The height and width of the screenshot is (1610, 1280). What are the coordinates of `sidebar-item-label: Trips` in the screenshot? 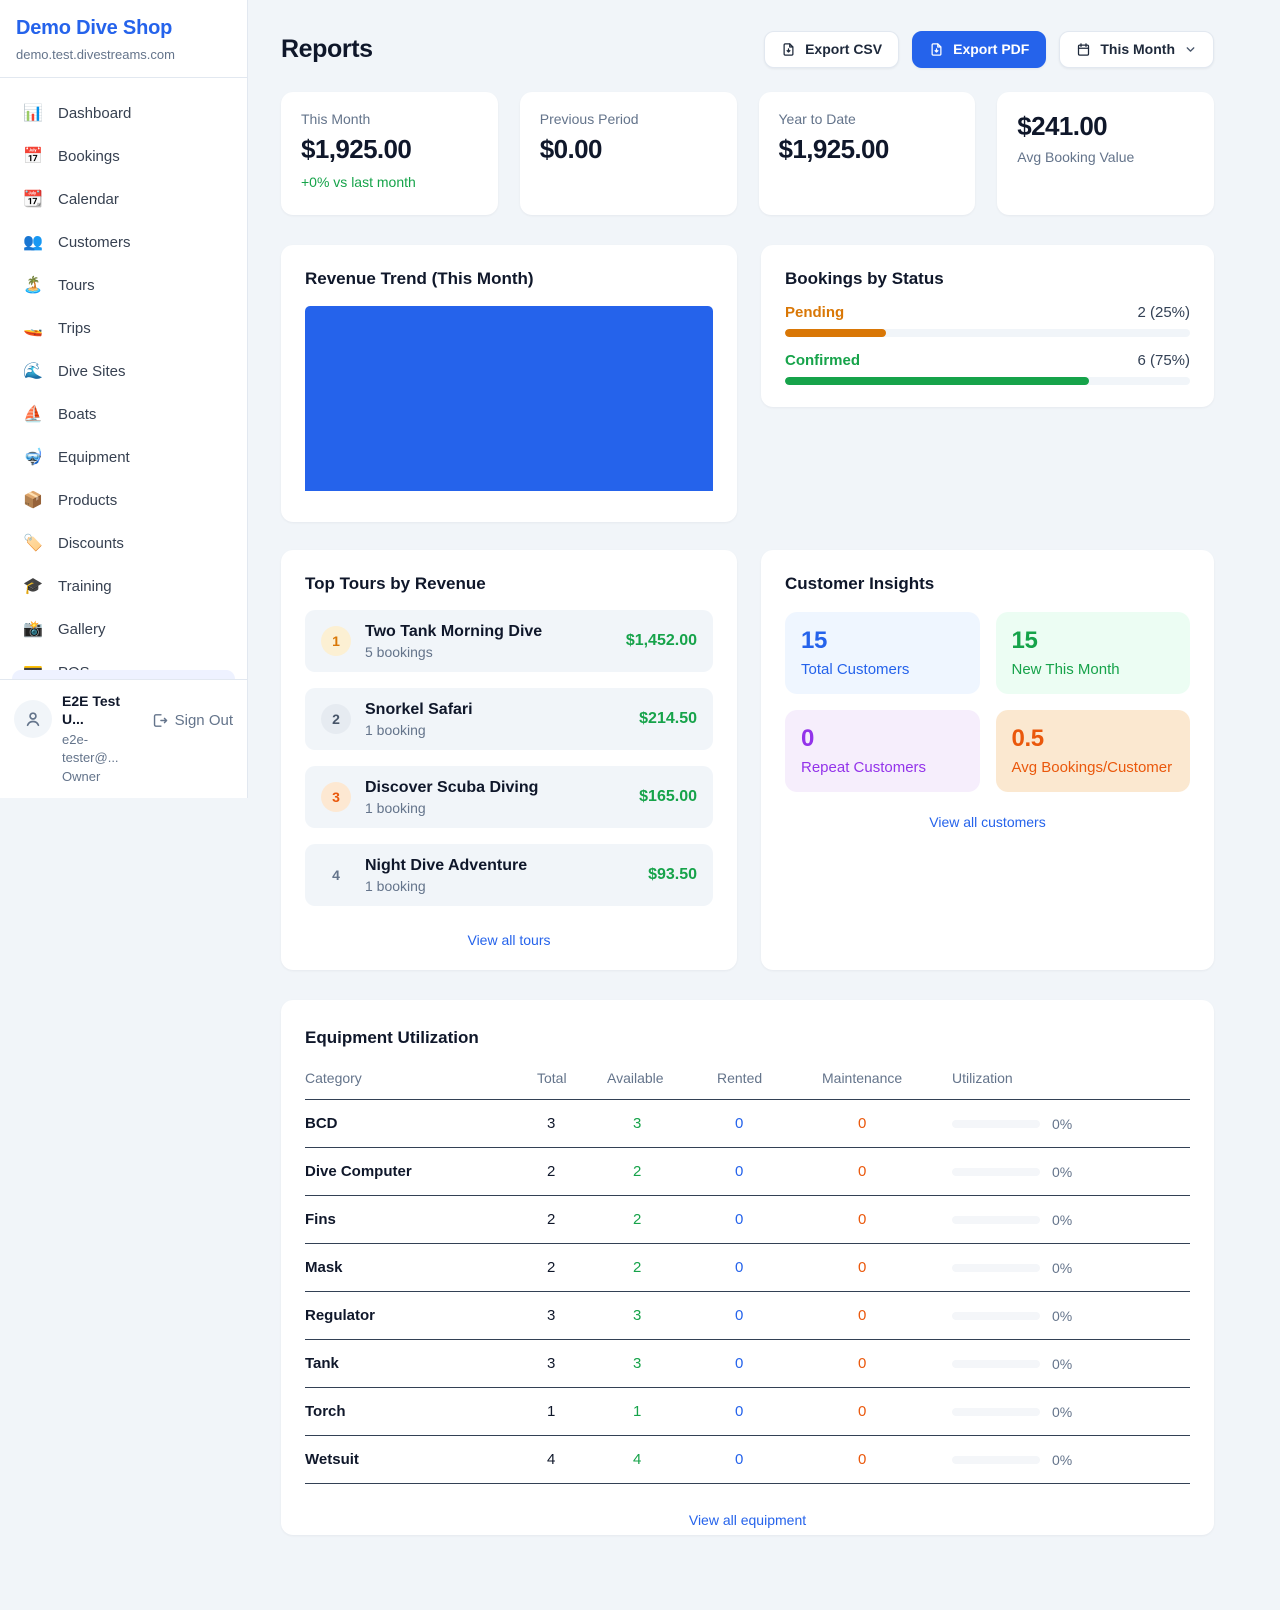 It's located at (74, 328).